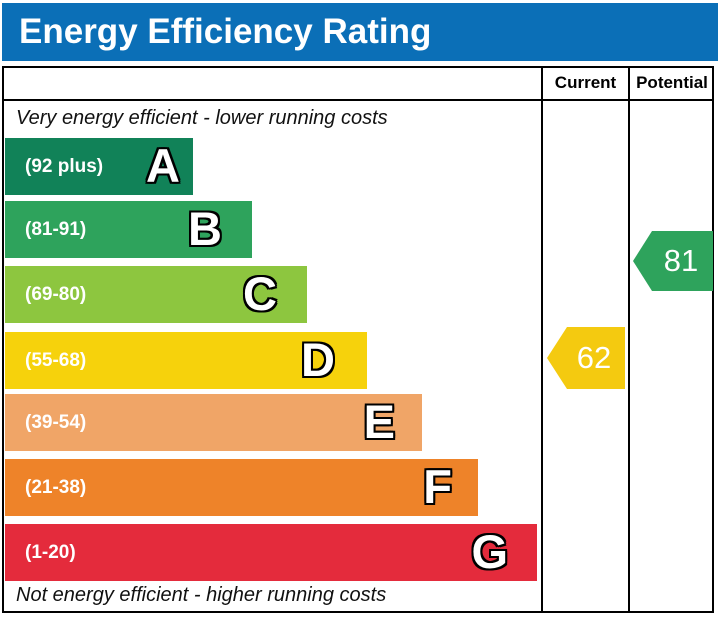 The height and width of the screenshot is (619, 718). I want to click on current-rating-value: 62, so click(594, 357).